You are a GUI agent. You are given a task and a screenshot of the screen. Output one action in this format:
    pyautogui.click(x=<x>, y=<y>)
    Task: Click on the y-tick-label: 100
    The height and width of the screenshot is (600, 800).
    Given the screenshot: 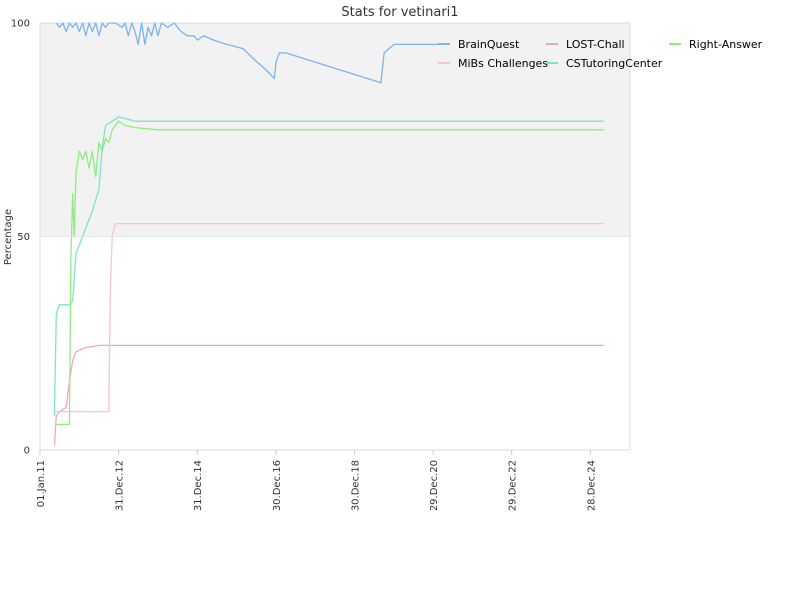 What is the action you would take?
    pyautogui.click(x=20, y=24)
    